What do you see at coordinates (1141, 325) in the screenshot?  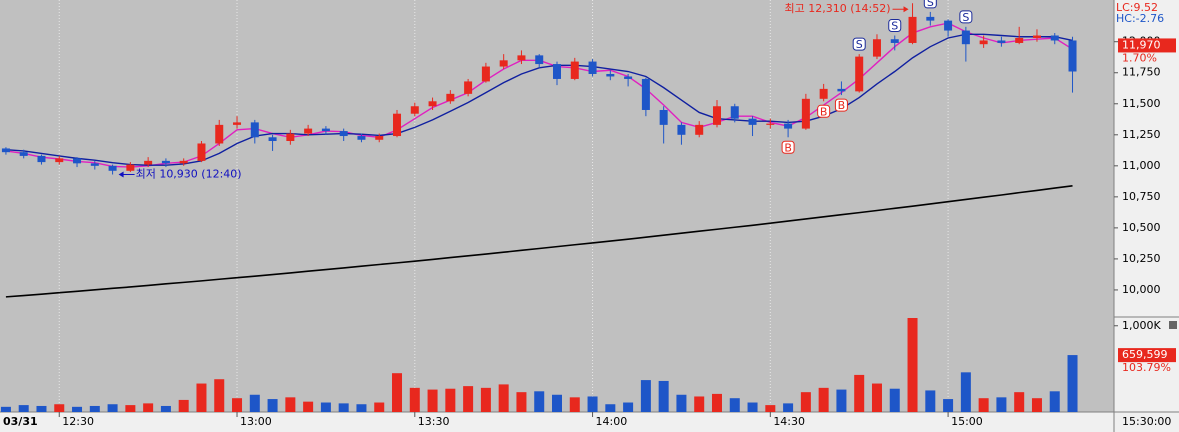 I see `y-tick-label: 1,000K` at bounding box center [1141, 325].